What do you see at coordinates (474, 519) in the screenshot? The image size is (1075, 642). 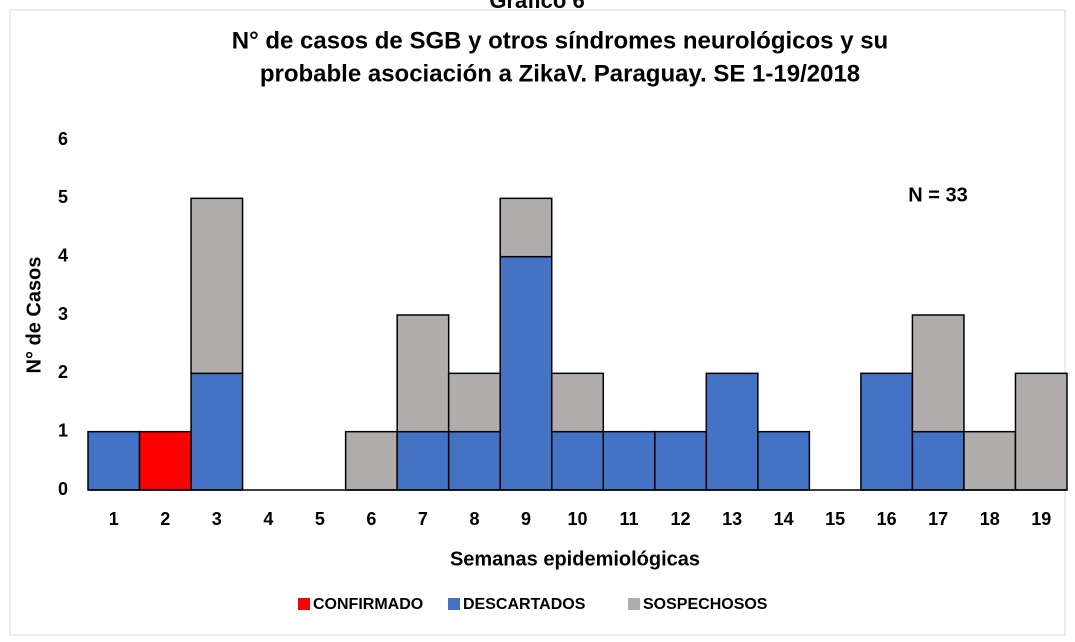 I see `x-tick-label: 8` at bounding box center [474, 519].